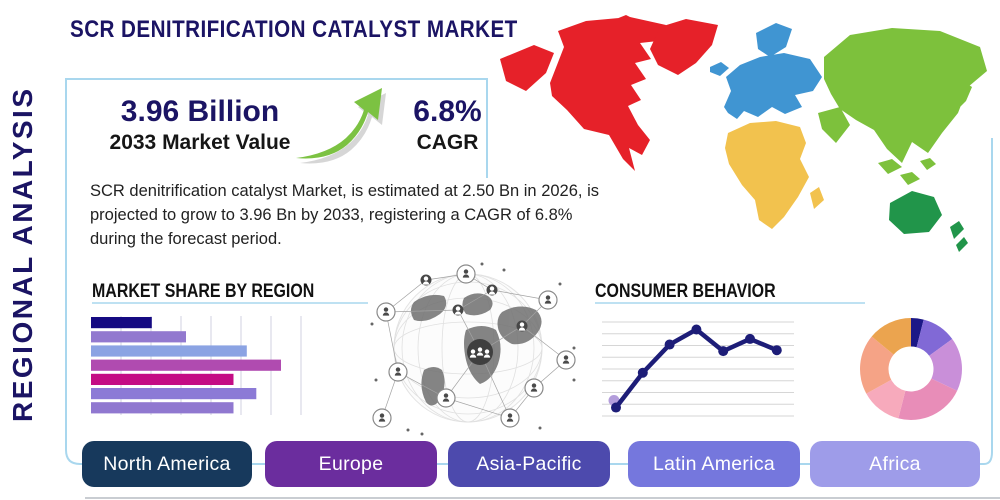  I want to click on card-bottom-edge, so click(542, 498).